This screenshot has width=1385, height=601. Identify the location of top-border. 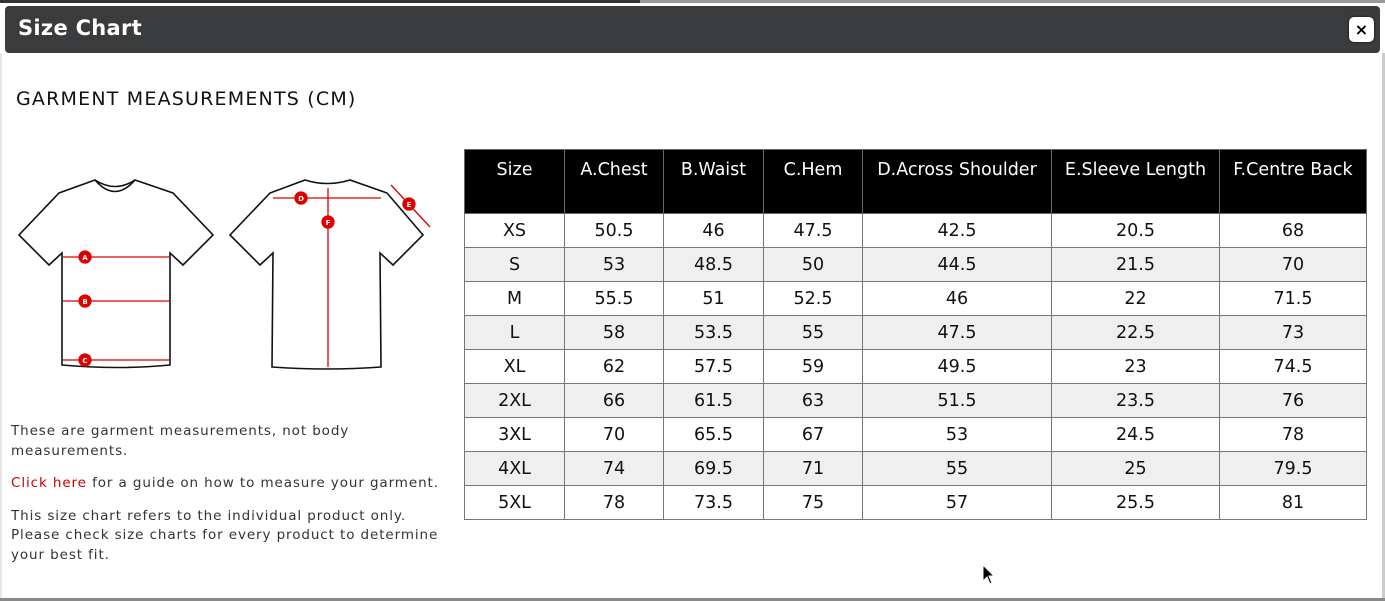
(692, 1).